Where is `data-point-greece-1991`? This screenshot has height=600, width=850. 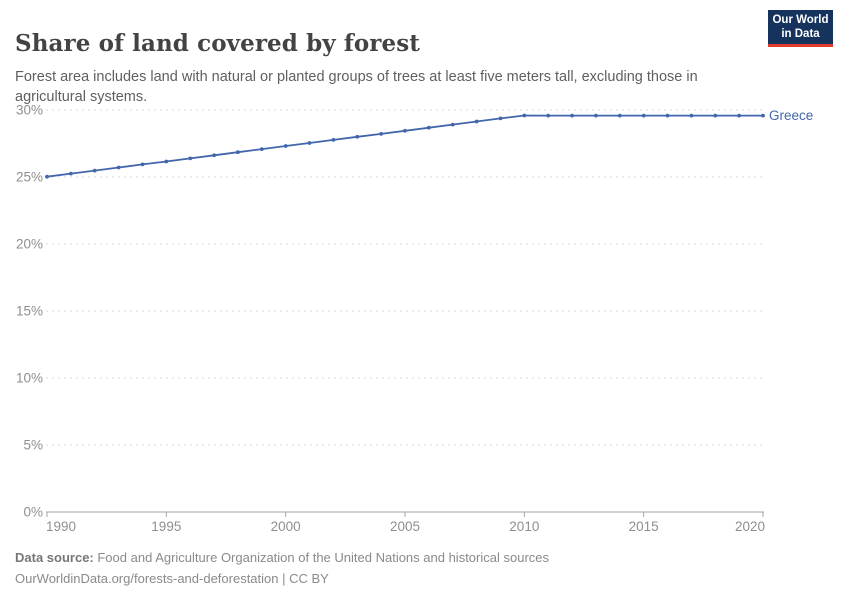
data-point-greece-1991 is located at coordinates (71, 173).